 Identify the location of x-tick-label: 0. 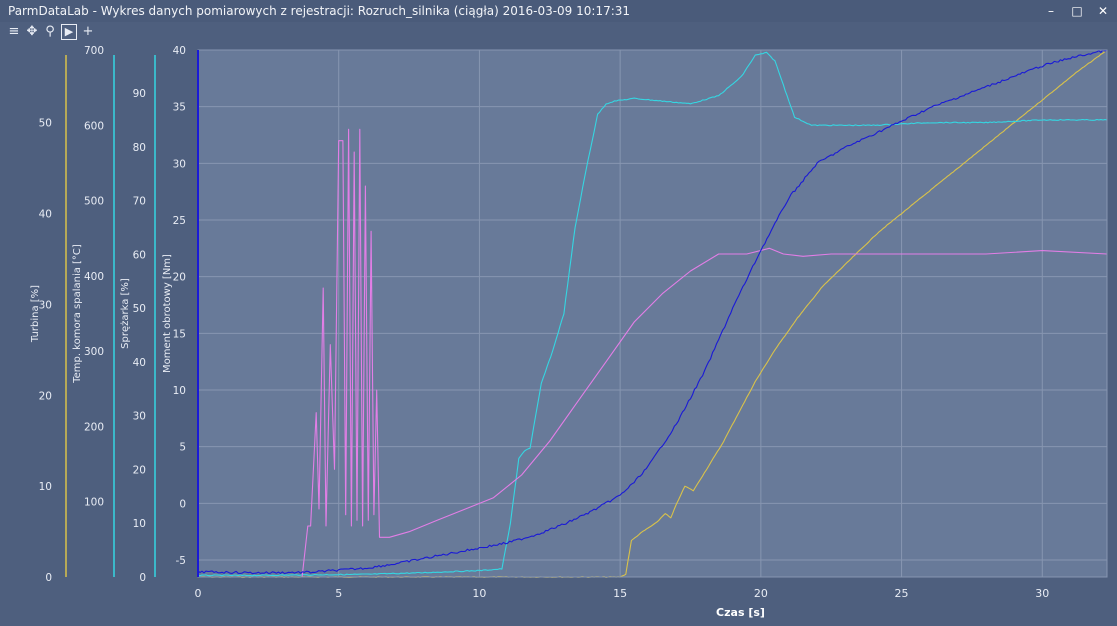
(198, 593).